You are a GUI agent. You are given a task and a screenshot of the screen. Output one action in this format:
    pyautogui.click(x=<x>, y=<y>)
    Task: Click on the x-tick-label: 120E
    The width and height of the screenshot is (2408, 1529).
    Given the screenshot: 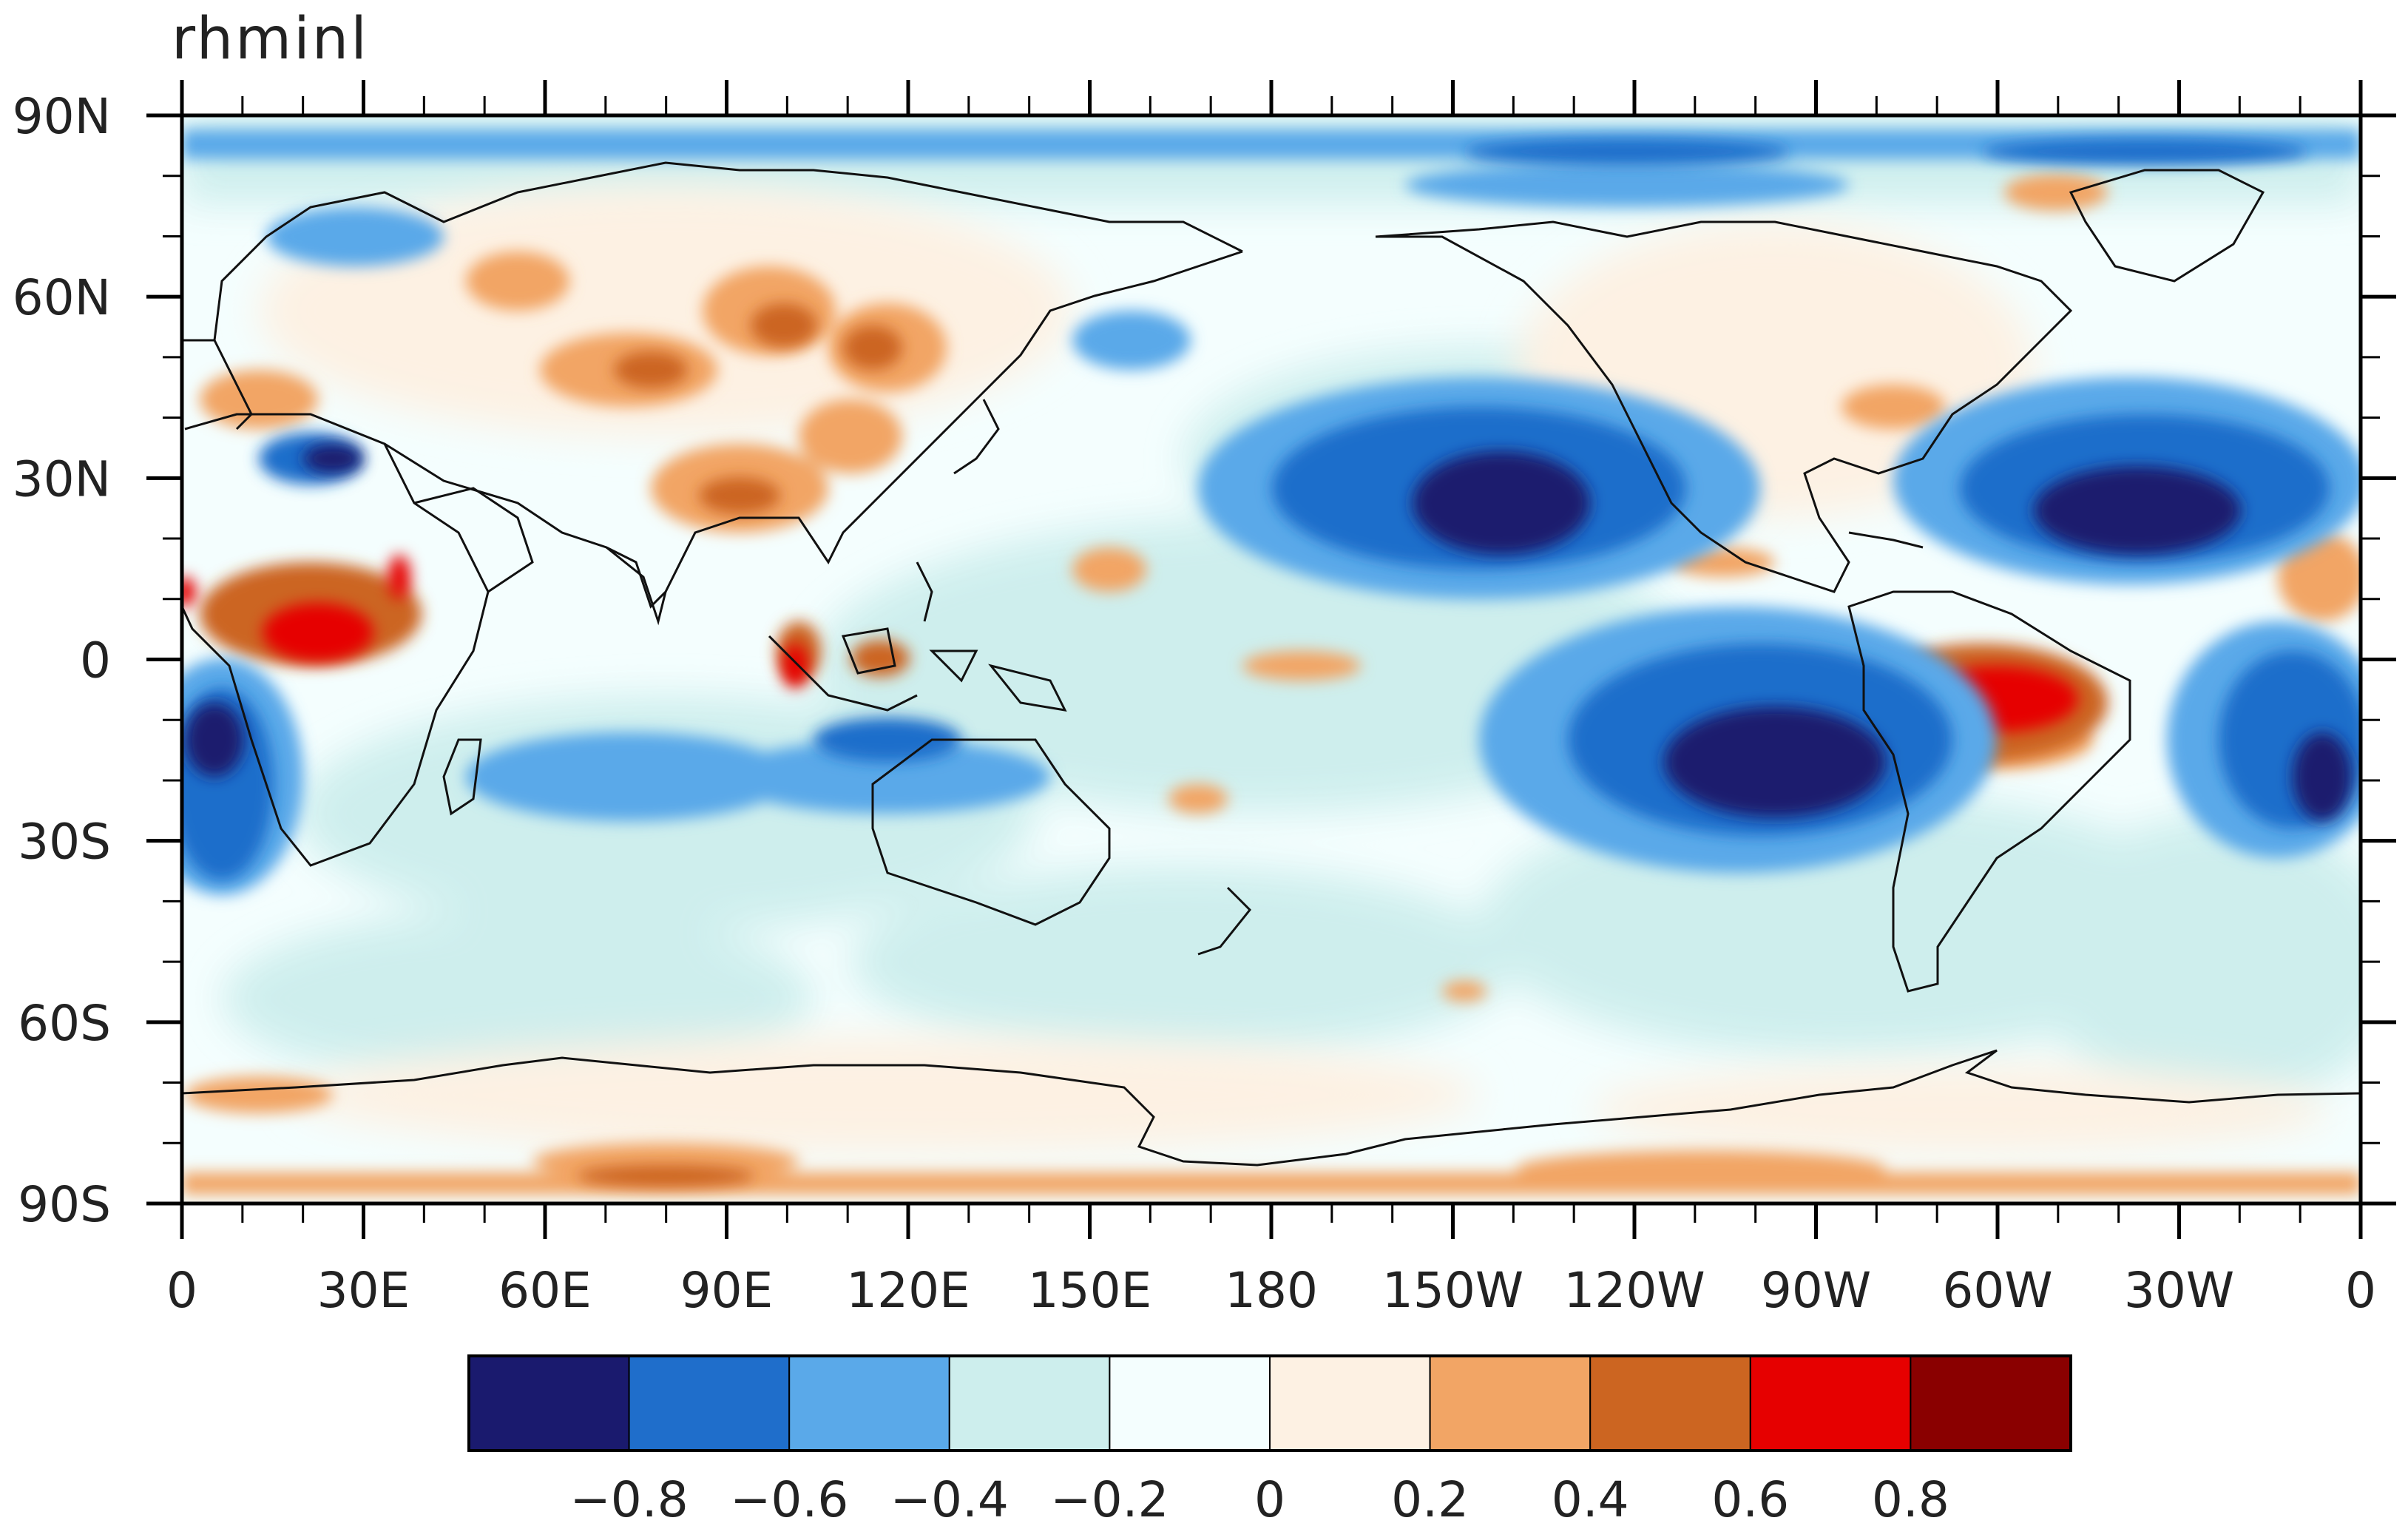 What is the action you would take?
    pyautogui.click(x=908, y=1290)
    